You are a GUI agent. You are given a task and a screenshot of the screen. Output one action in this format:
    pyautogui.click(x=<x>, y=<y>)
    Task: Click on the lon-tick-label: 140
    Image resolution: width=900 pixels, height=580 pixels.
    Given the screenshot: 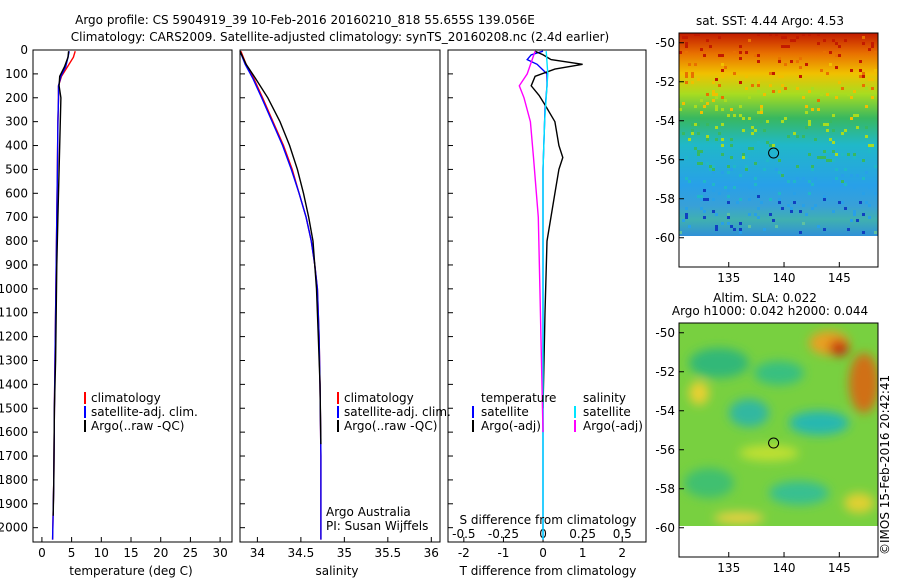 What is the action you would take?
    pyautogui.click(x=784, y=568)
    